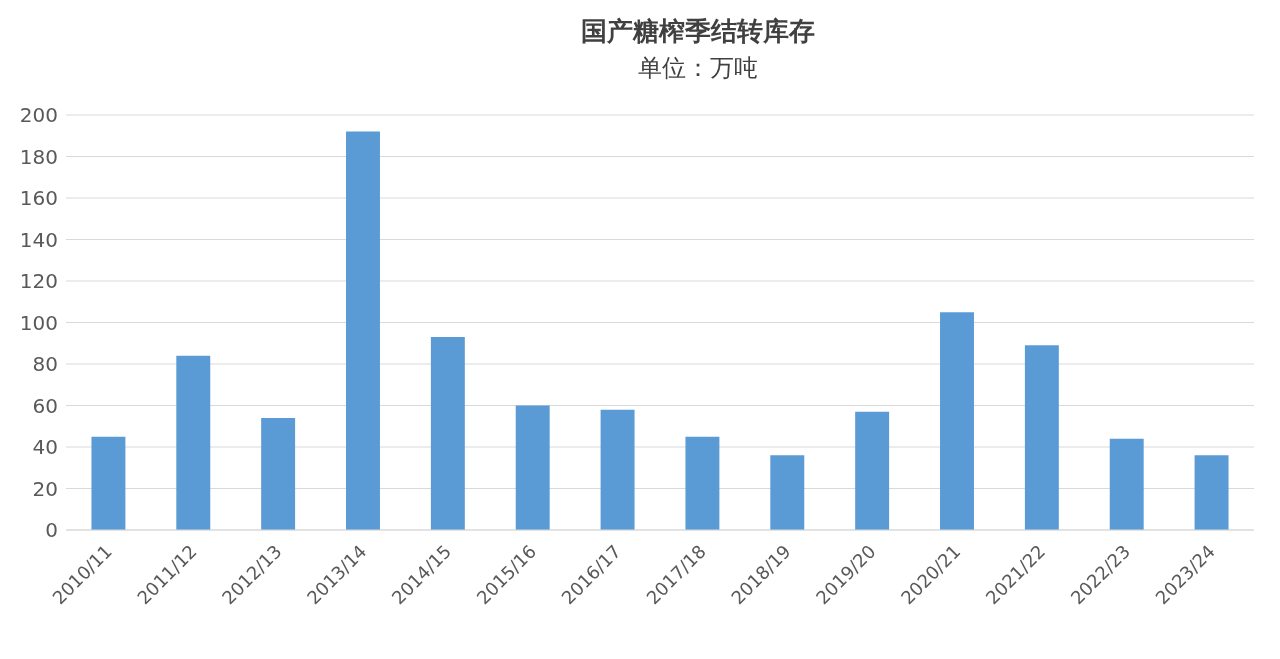  I want to click on chart-title: 国产糖榨季结转库存, so click(698, 31).